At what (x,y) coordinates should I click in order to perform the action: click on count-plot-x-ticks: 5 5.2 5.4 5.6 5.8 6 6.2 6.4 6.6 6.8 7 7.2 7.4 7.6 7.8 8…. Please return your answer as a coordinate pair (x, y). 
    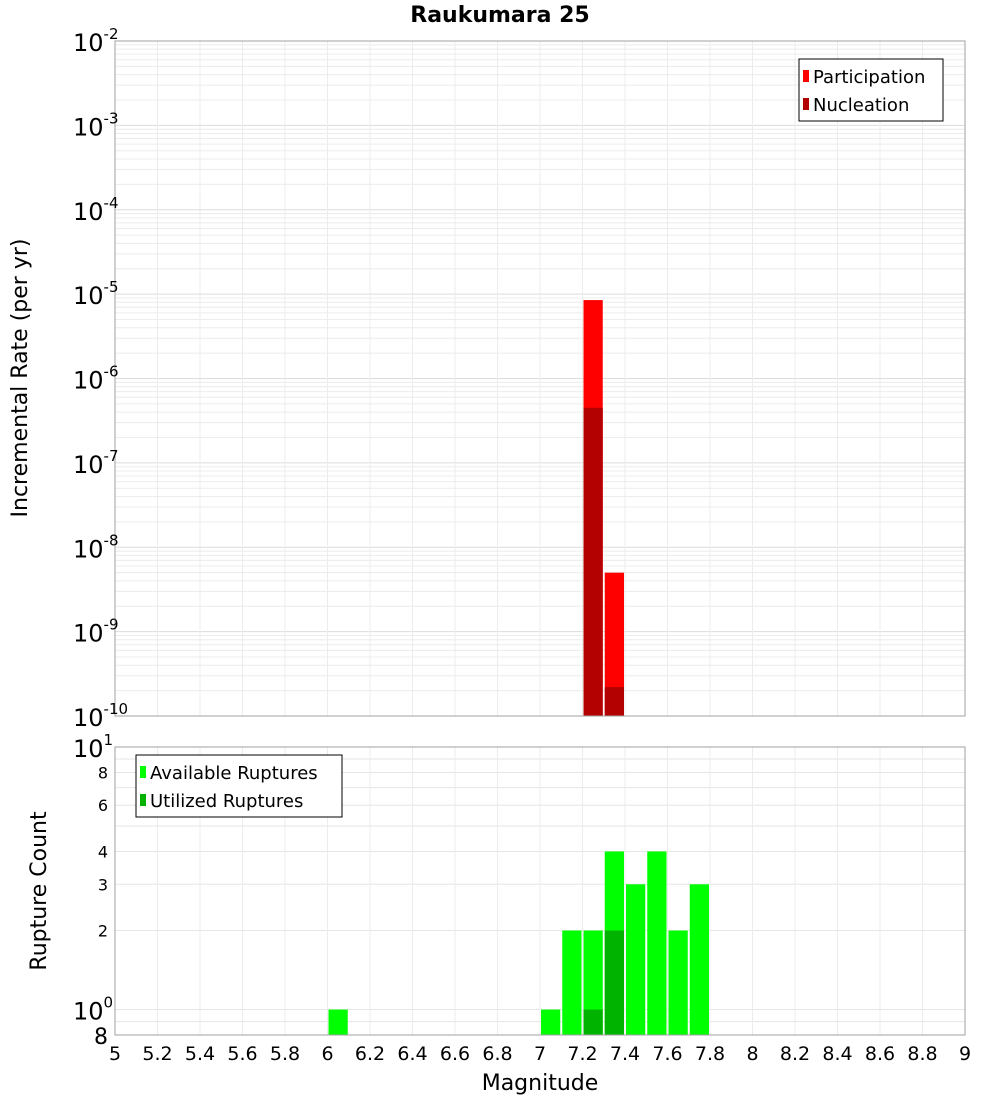
    Looking at the image, I should click on (540, 1054).